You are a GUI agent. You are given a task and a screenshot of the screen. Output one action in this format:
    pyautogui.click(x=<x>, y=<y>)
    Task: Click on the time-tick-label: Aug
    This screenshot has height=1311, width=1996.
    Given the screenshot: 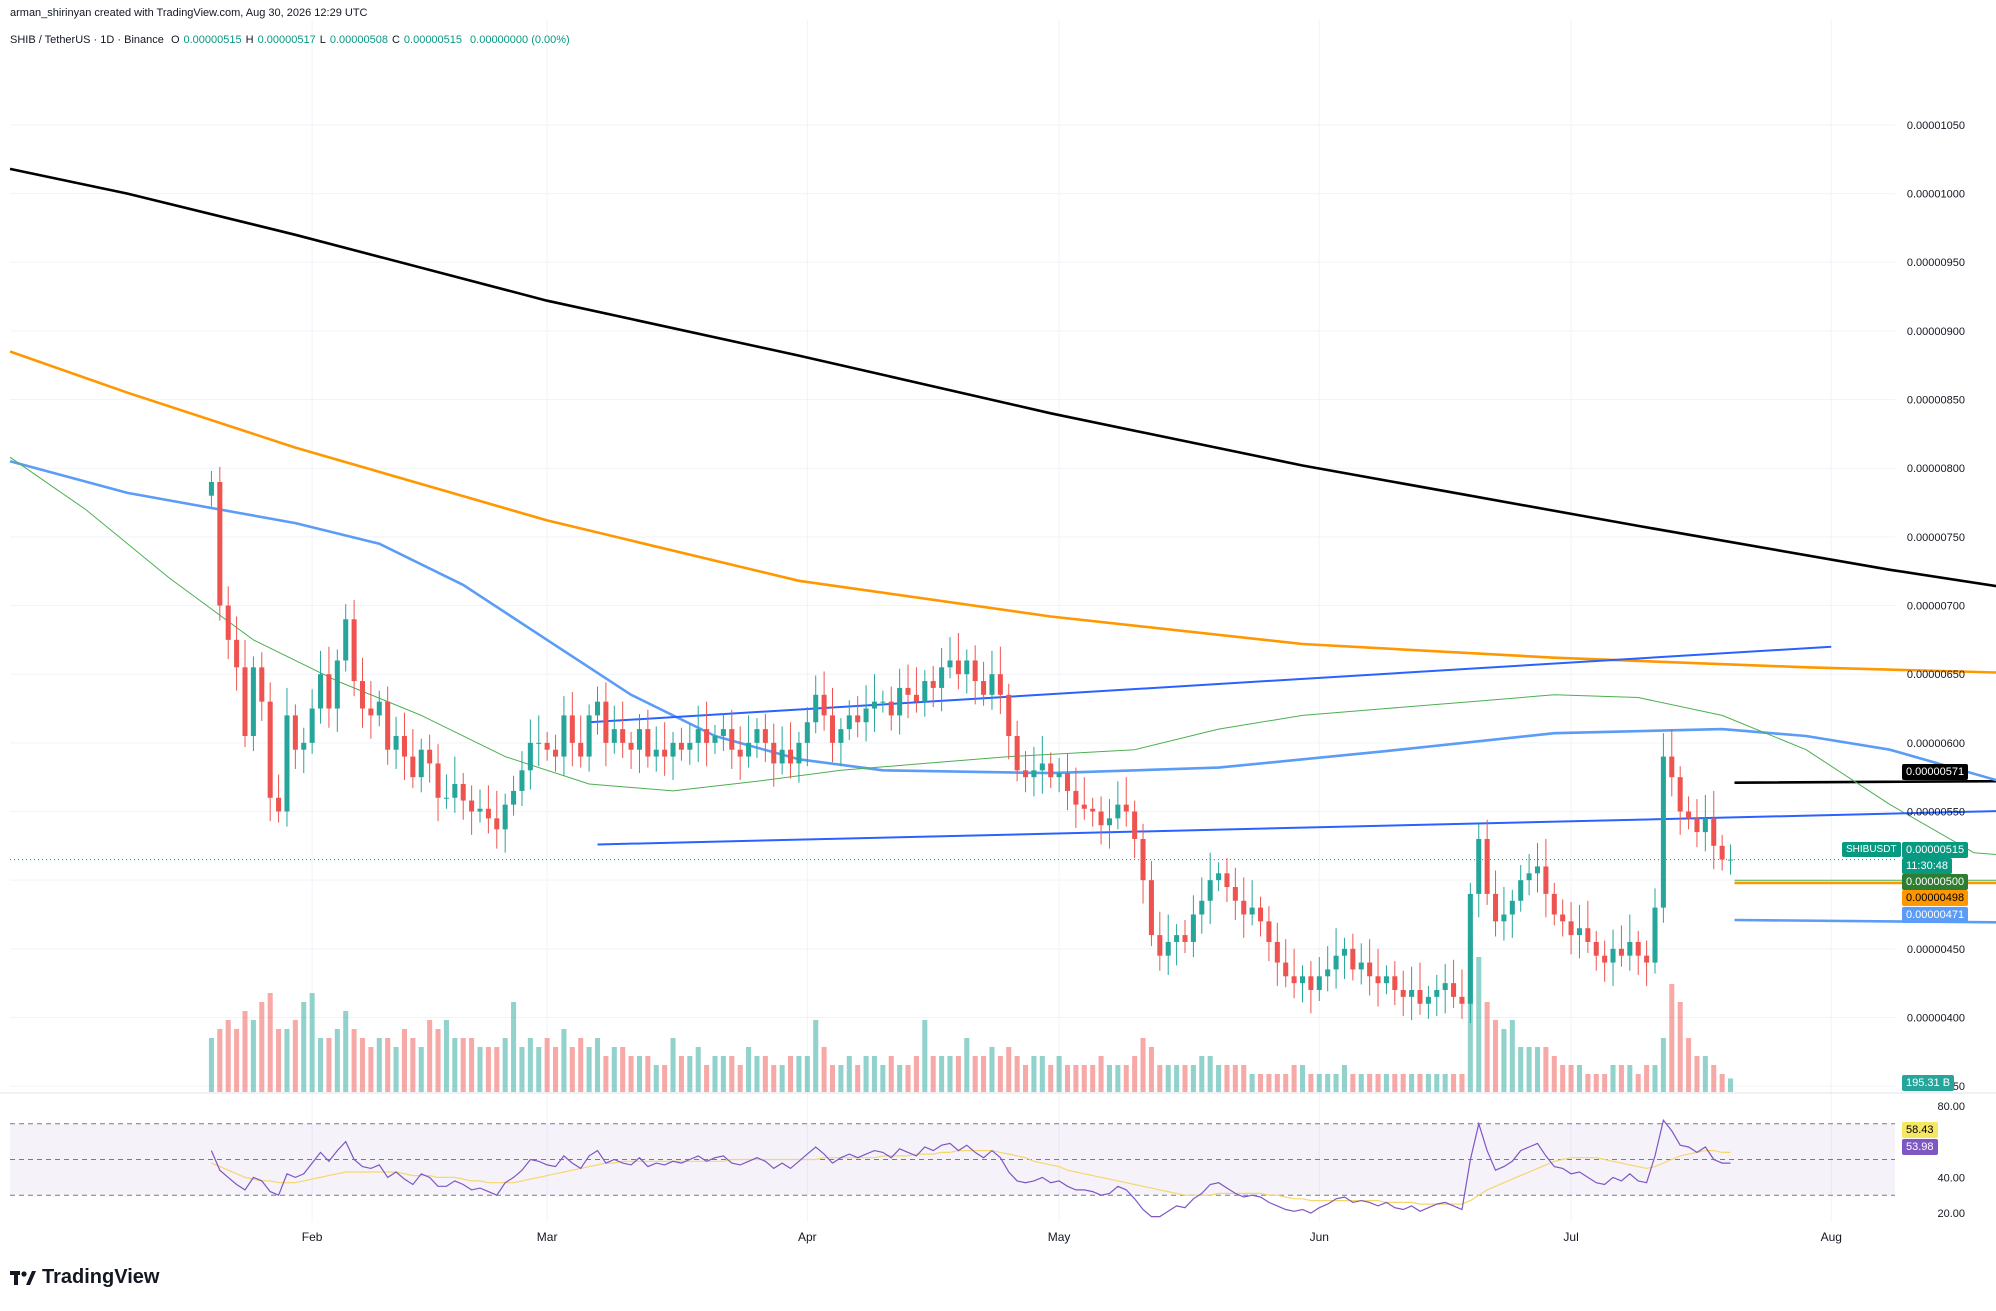 What is the action you would take?
    pyautogui.click(x=1831, y=1237)
    